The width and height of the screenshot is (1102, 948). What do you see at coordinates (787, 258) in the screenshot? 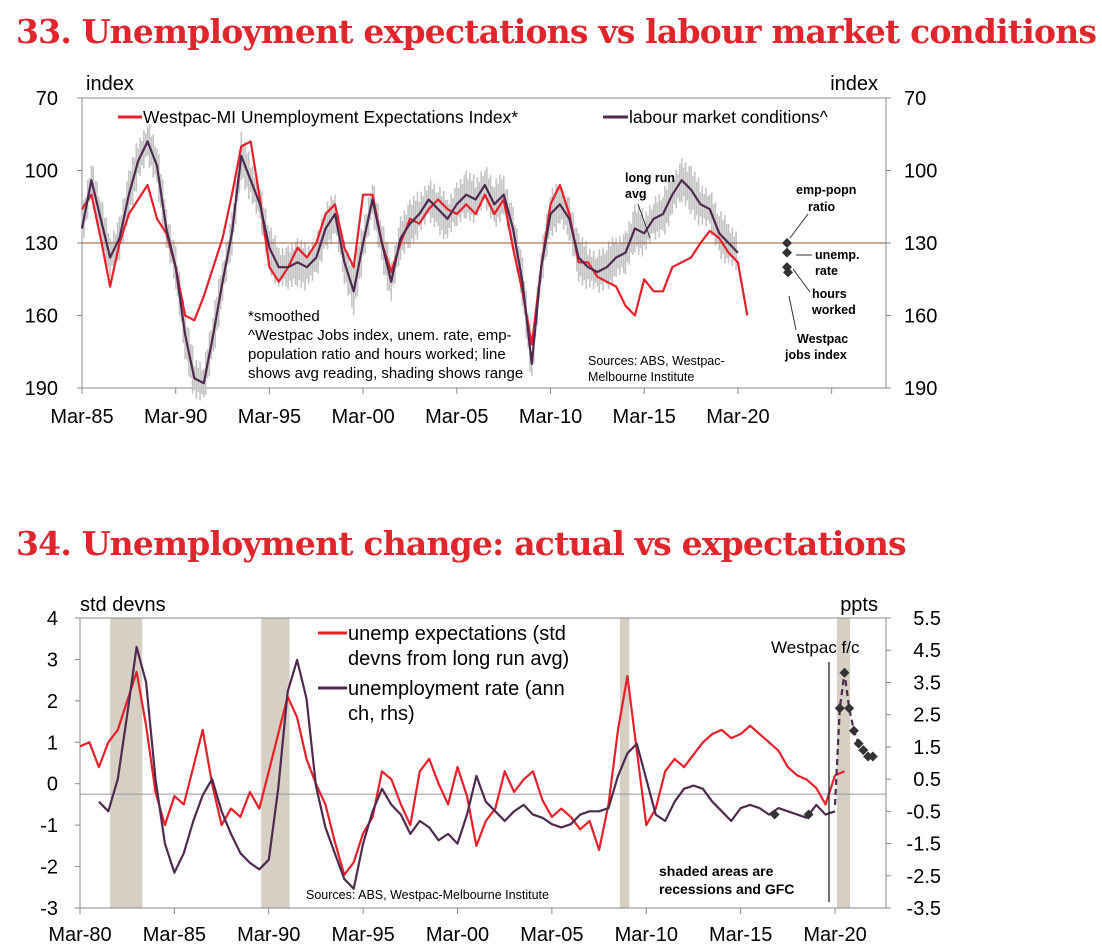
I see `chart-33-markers` at bounding box center [787, 258].